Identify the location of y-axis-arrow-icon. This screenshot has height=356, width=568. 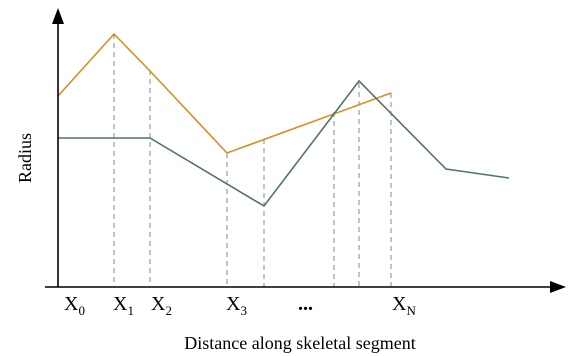
(58, 16).